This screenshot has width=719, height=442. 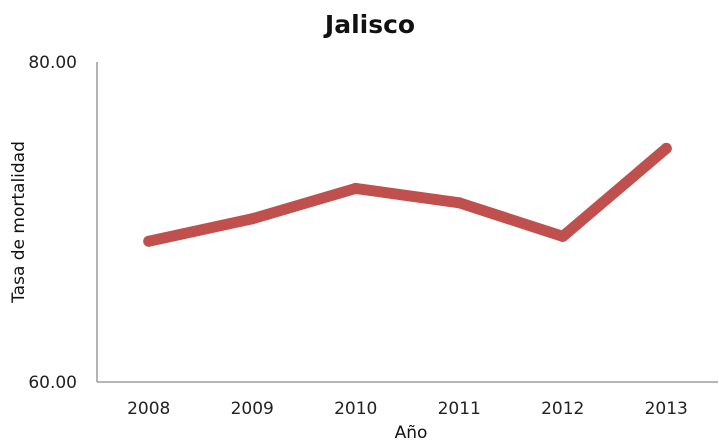 What do you see at coordinates (52, 223) in the screenshot?
I see `y-axis-ticks: 60.00 80.00` at bounding box center [52, 223].